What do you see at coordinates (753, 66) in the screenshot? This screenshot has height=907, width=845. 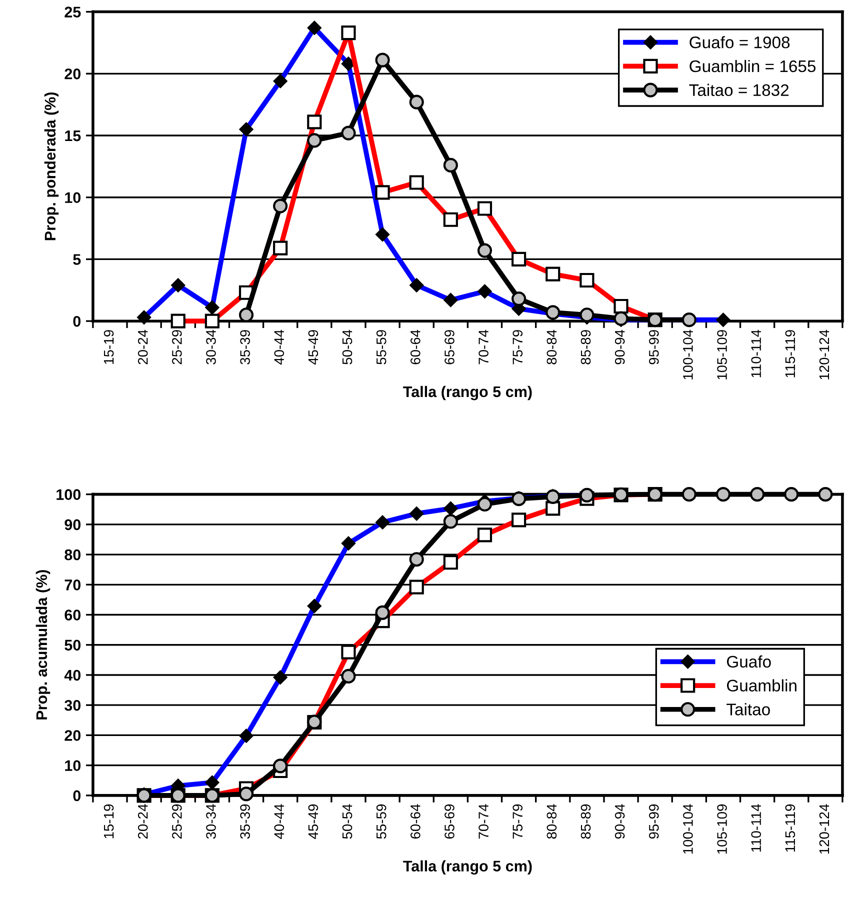 I see `legend-label: Guamblin = 1655` at bounding box center [753, 66].